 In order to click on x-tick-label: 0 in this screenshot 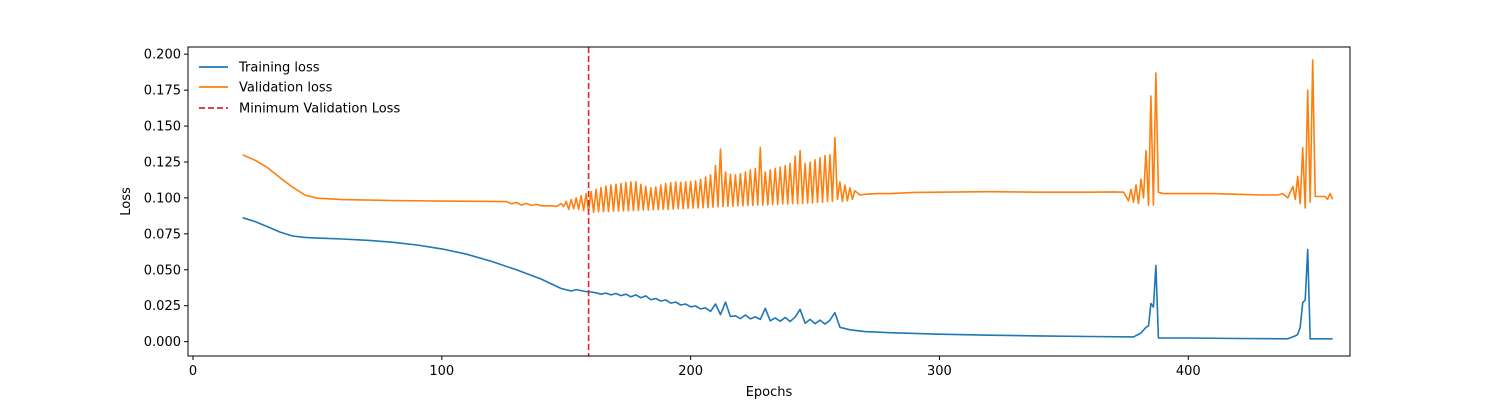, I will do `click(193, 371)`.